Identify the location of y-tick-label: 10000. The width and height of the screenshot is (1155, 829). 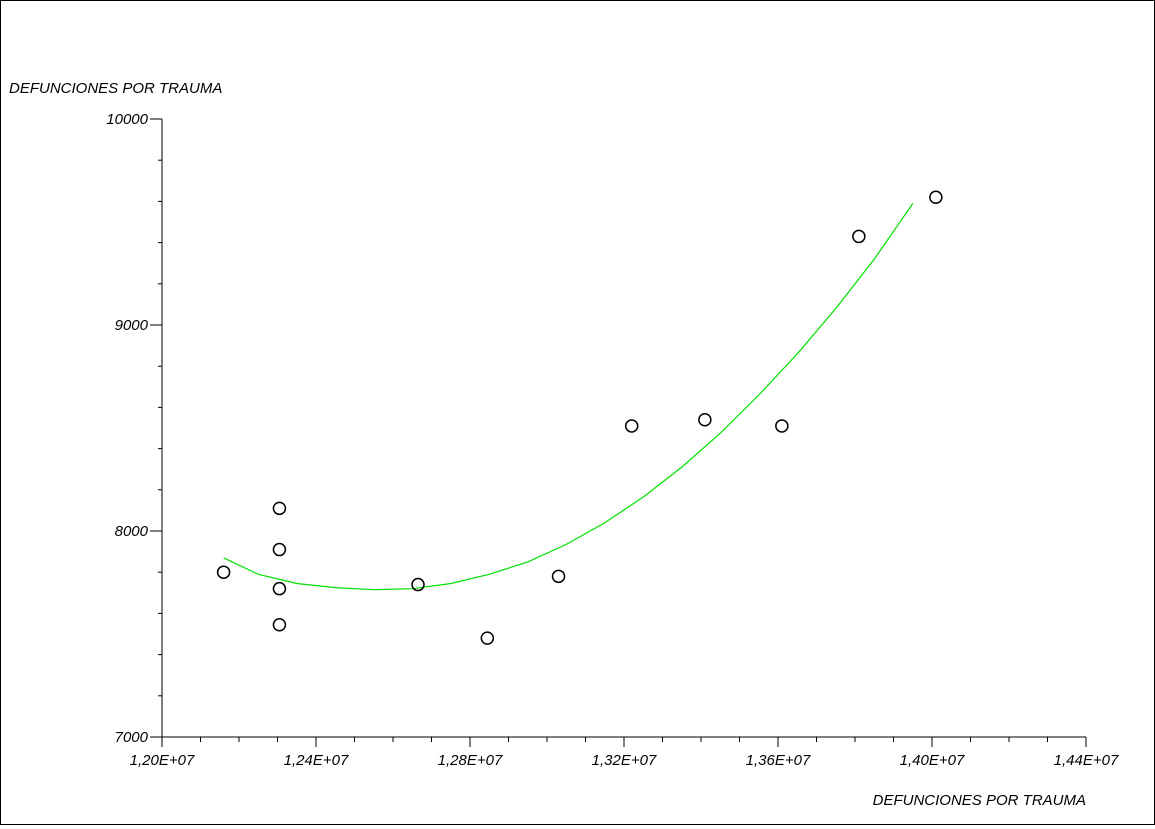
(127, 119).